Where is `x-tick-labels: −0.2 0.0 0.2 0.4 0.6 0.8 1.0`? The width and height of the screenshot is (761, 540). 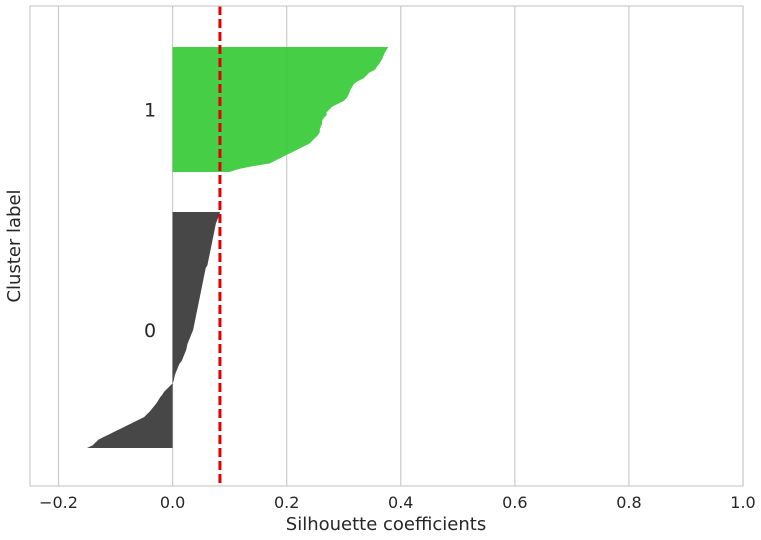
x-tick-labels: −0.2 0.0 0.2 0.4 0.6 0.8 1.0 is located at coordinates (397, 502).